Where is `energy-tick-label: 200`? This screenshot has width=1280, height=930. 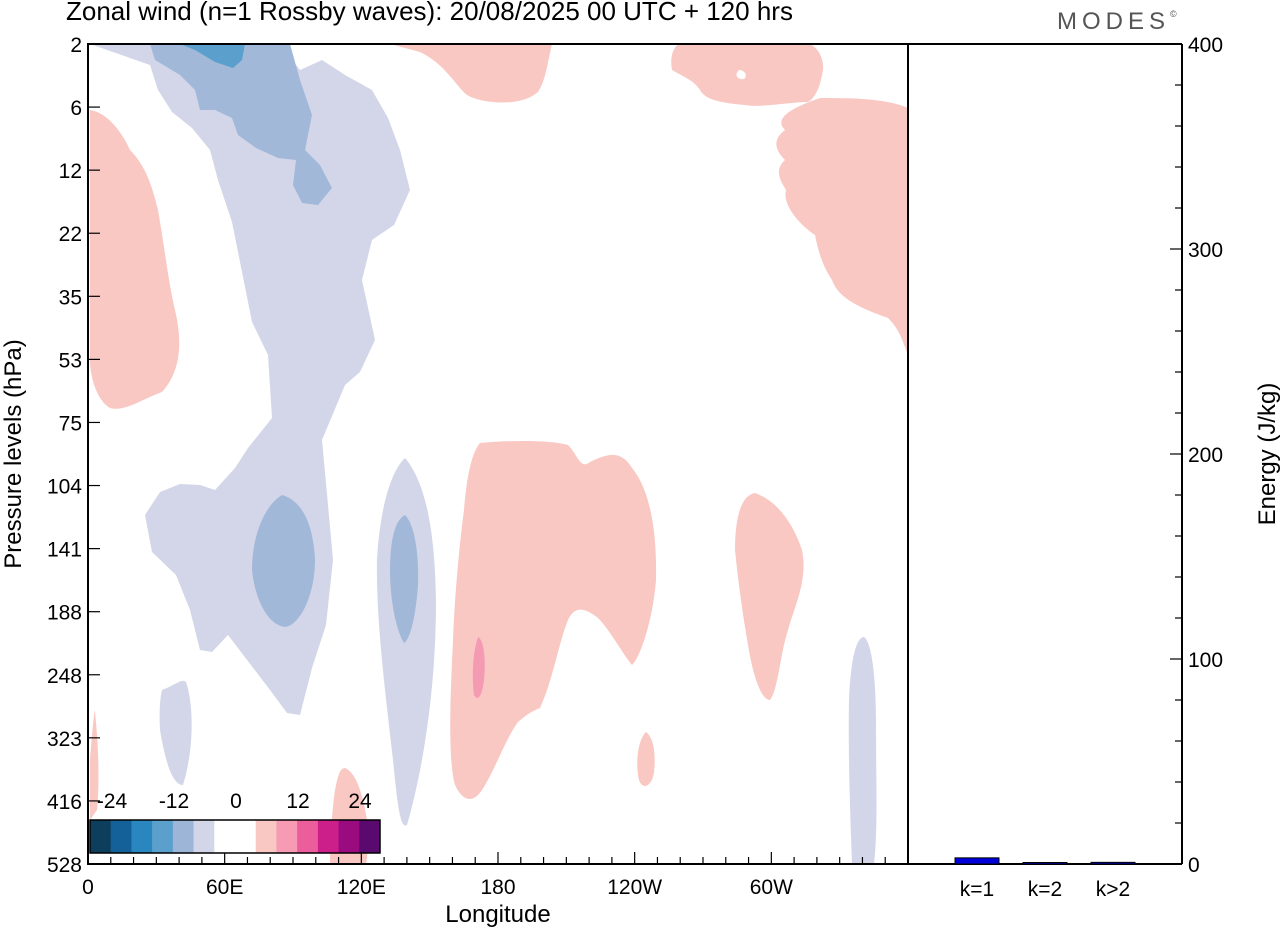
energy-tick-label: 200 is located at coordinates (1205, 455).